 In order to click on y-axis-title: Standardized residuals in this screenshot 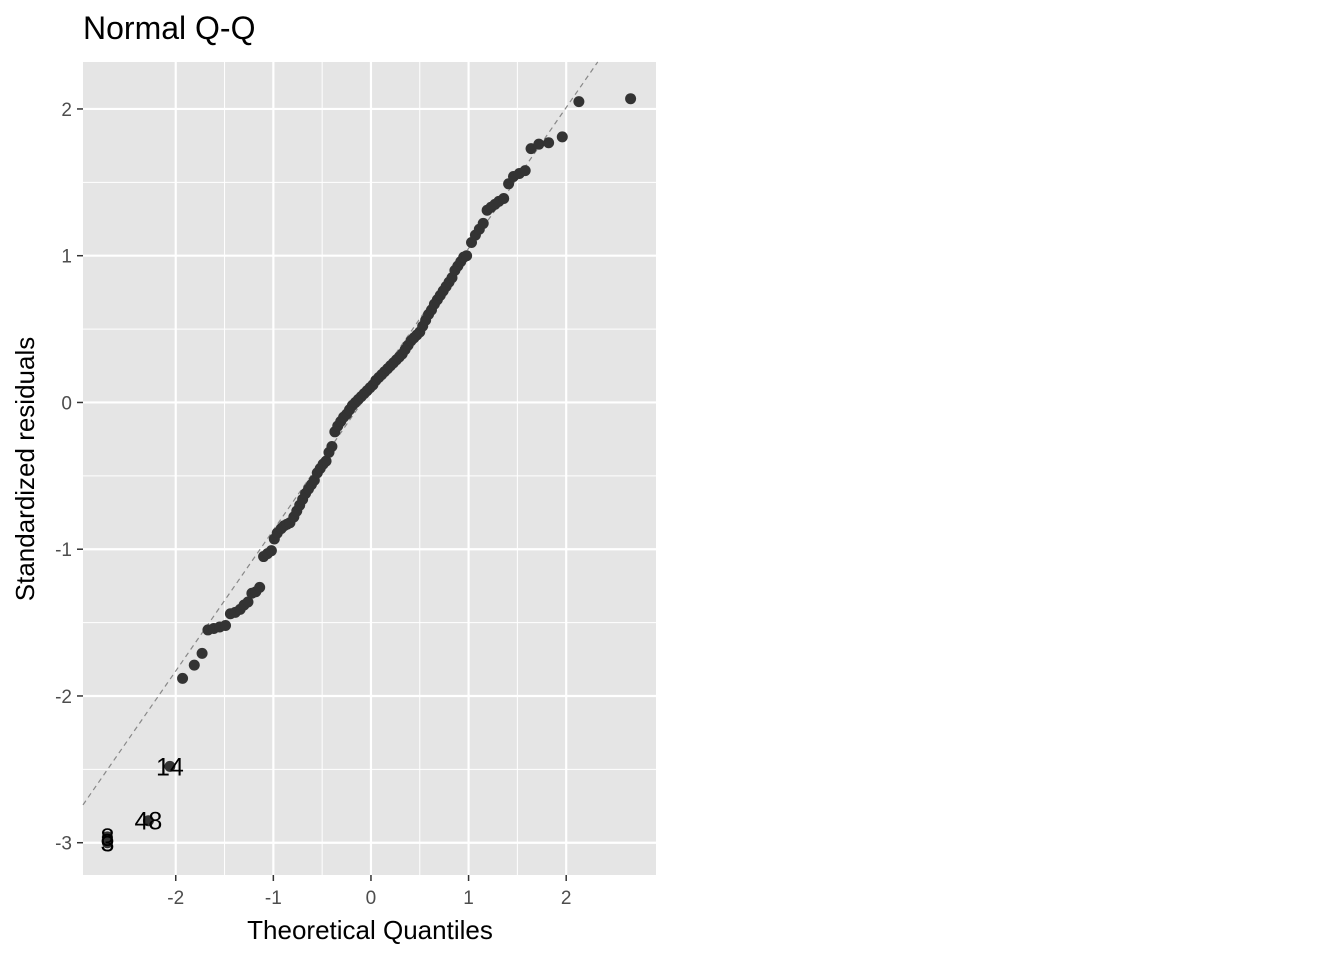, I will do `click(25, 469)`.